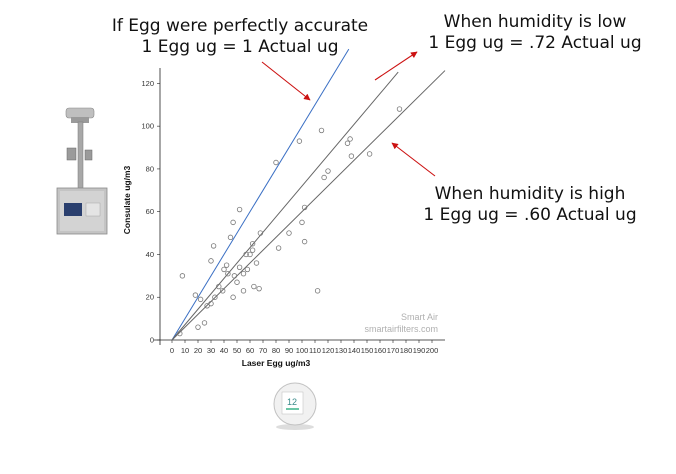  Describe the element at coordinates (263, 350) in the screenshot. I see `x-tick-label: 70` at that location.